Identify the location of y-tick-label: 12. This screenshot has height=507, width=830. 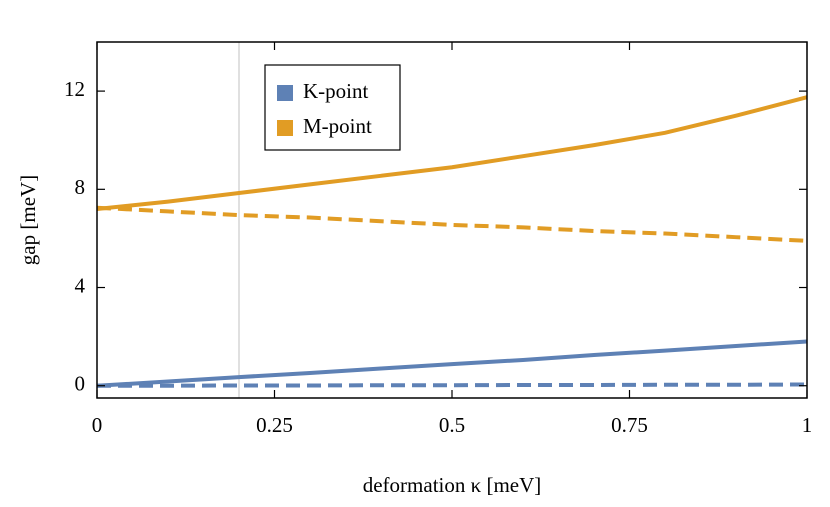
(74, 89).